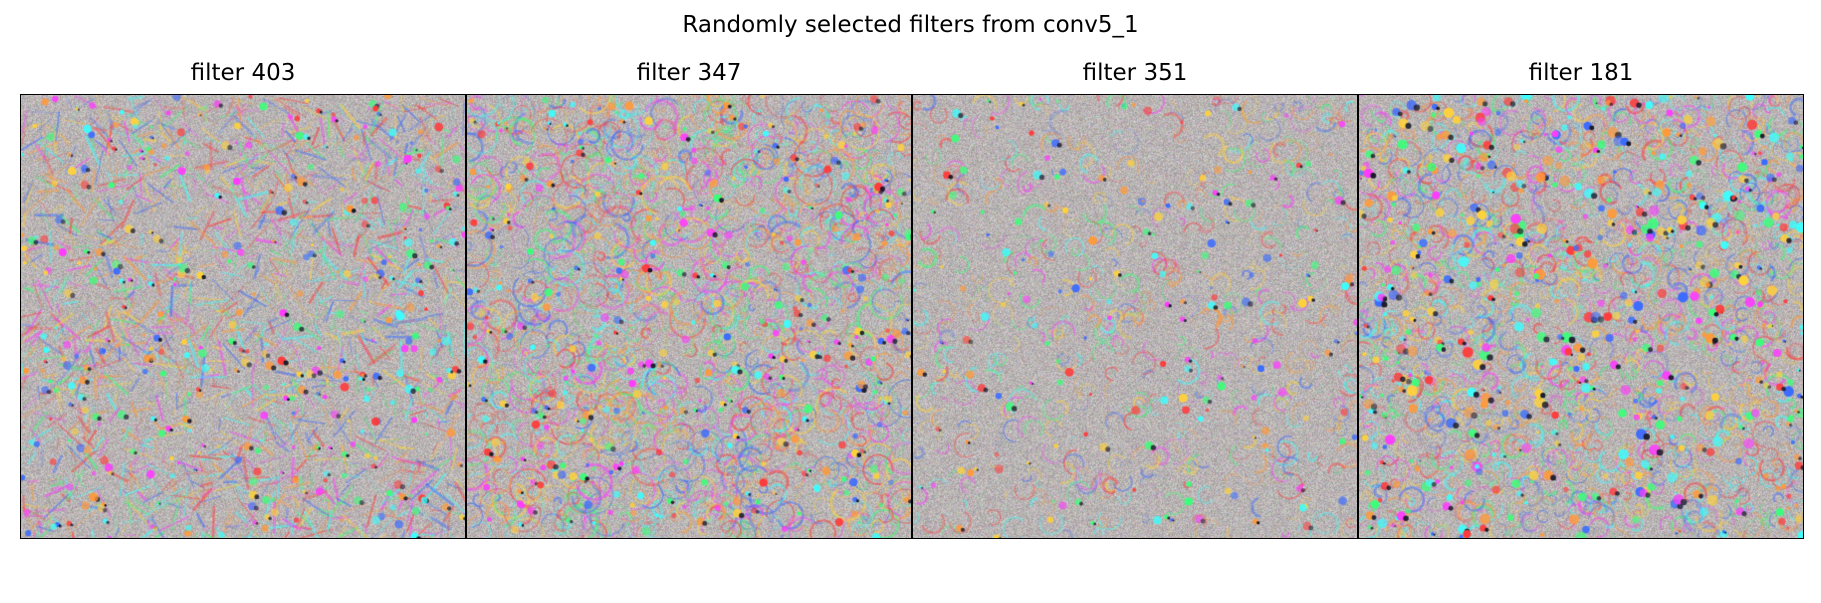 This screenshot has height=603, width=1821. Describe the element at coordinates (243, 73) in the screenshot. I see `panel-title-filter-403: filter 403` at that location.